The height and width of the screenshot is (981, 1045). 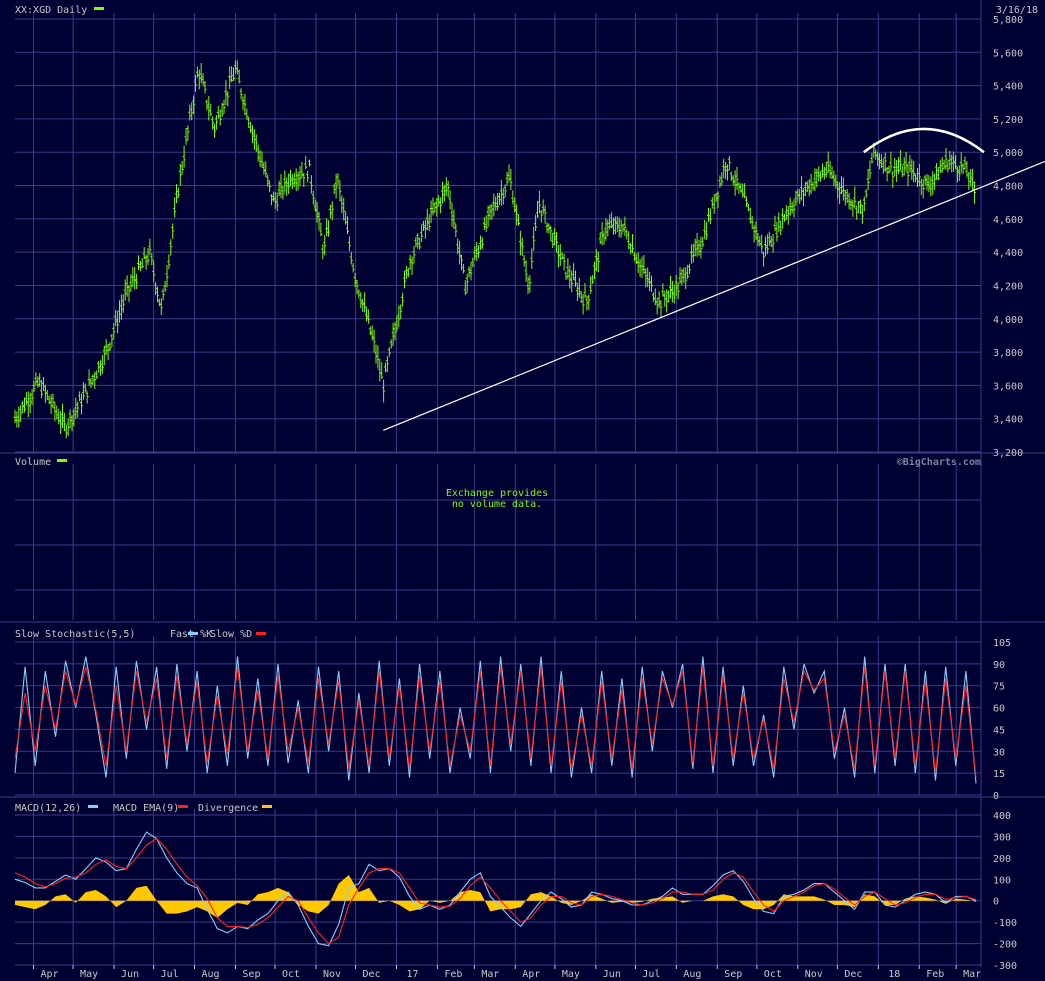 What do you see at coordinates (1002, 880) in the screenshot?
I see `macd-y-tick-label: 100` at bounding box center [1002, 880].